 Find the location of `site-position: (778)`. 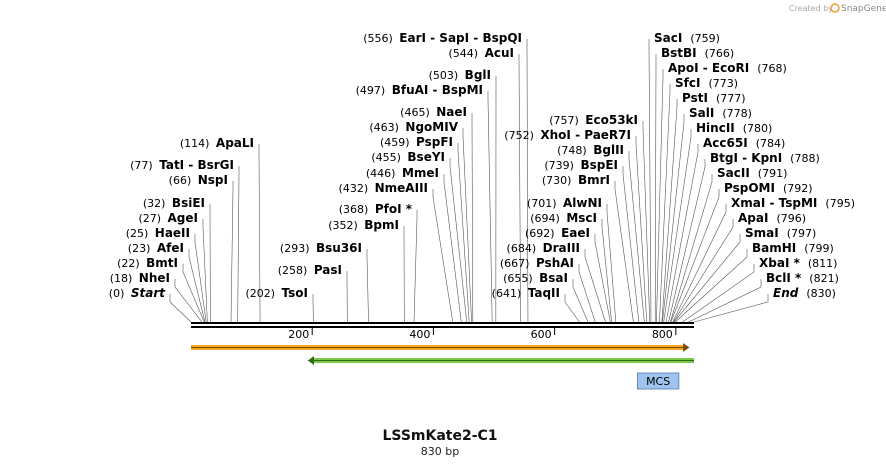

site-position: (778) is located at coordinates (737, 113).